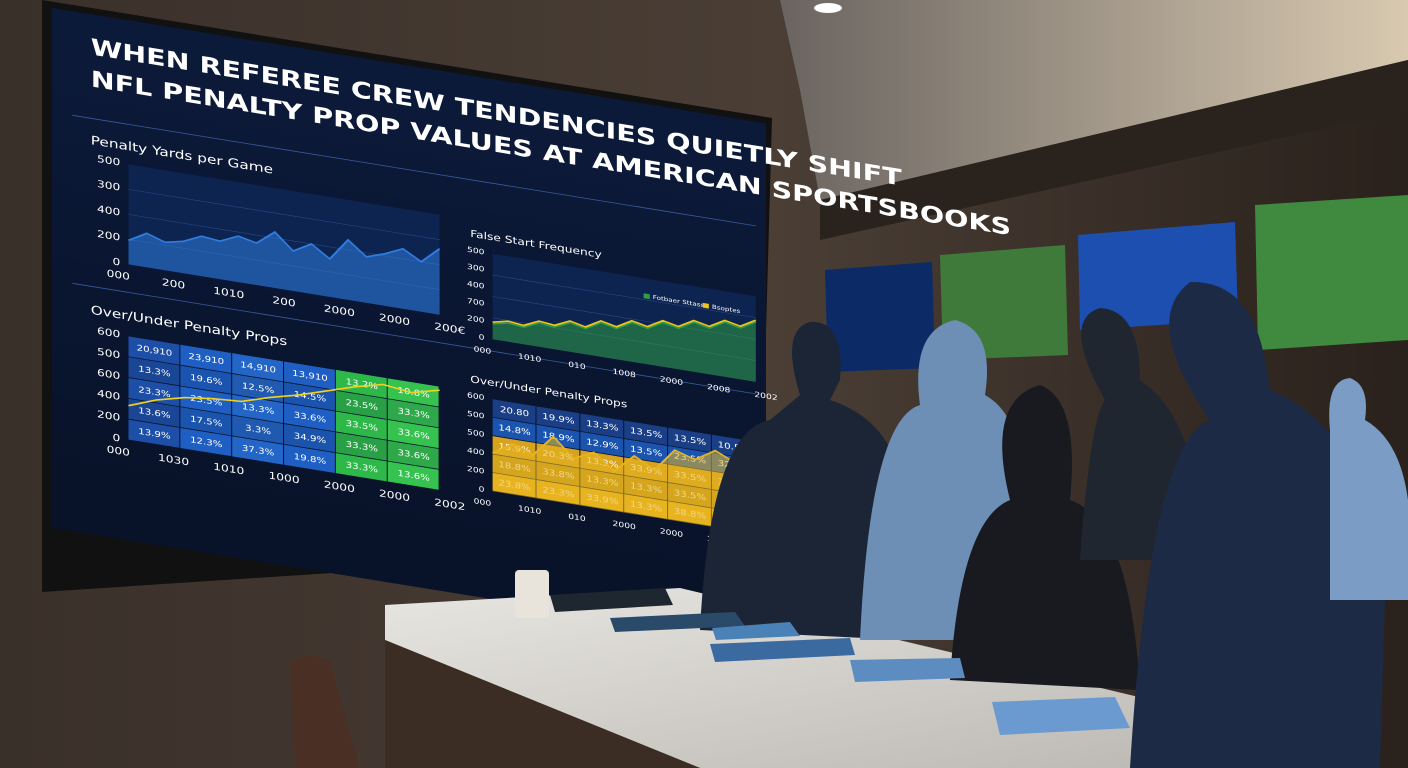 The image size is (1408, 768). I want to click on legend-label: Bsoptes, so click(726, 309).